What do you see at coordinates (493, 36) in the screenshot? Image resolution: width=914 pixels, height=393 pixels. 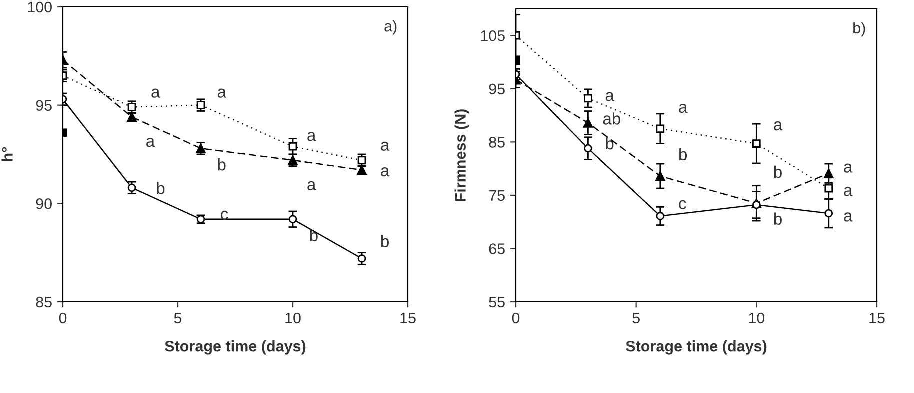 I see `y-tick-label: 105` at bounding box center [493, 36].